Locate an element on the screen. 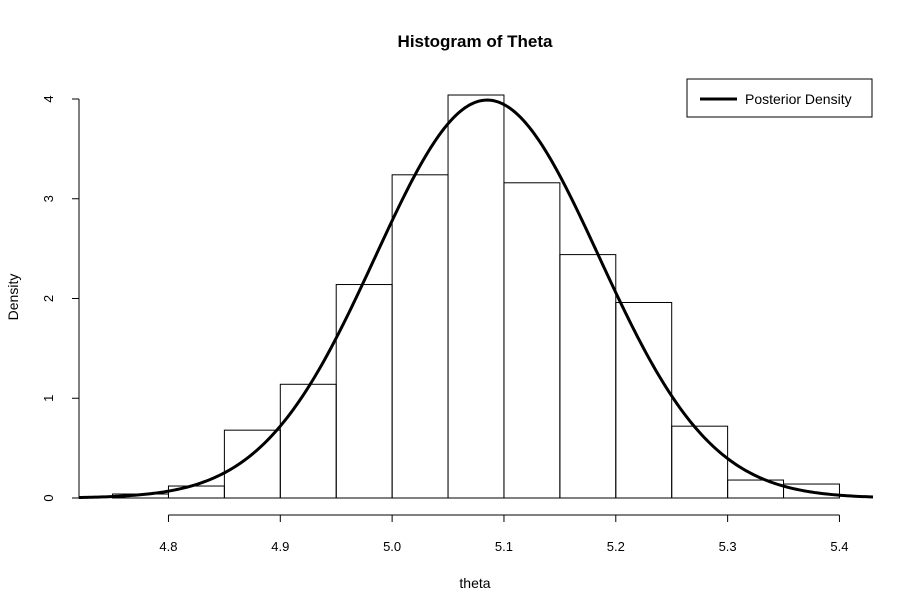 The image size is (913, 613). legend-label: Posterior Density is located at coordinates (798, 99).